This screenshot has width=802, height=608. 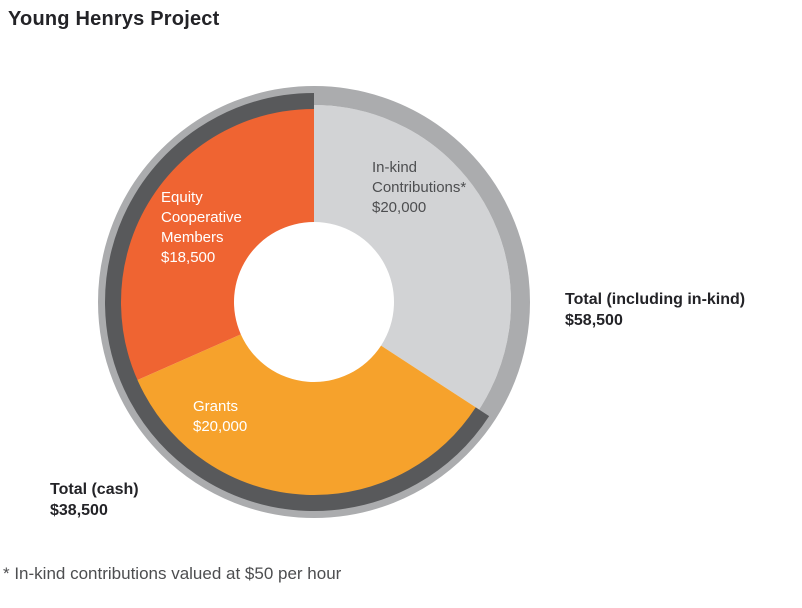 What do you see at coordinates (220, 417) in the screenshot?
I see `label-grants: Grants $20,000` at bounding box center [220, 417].